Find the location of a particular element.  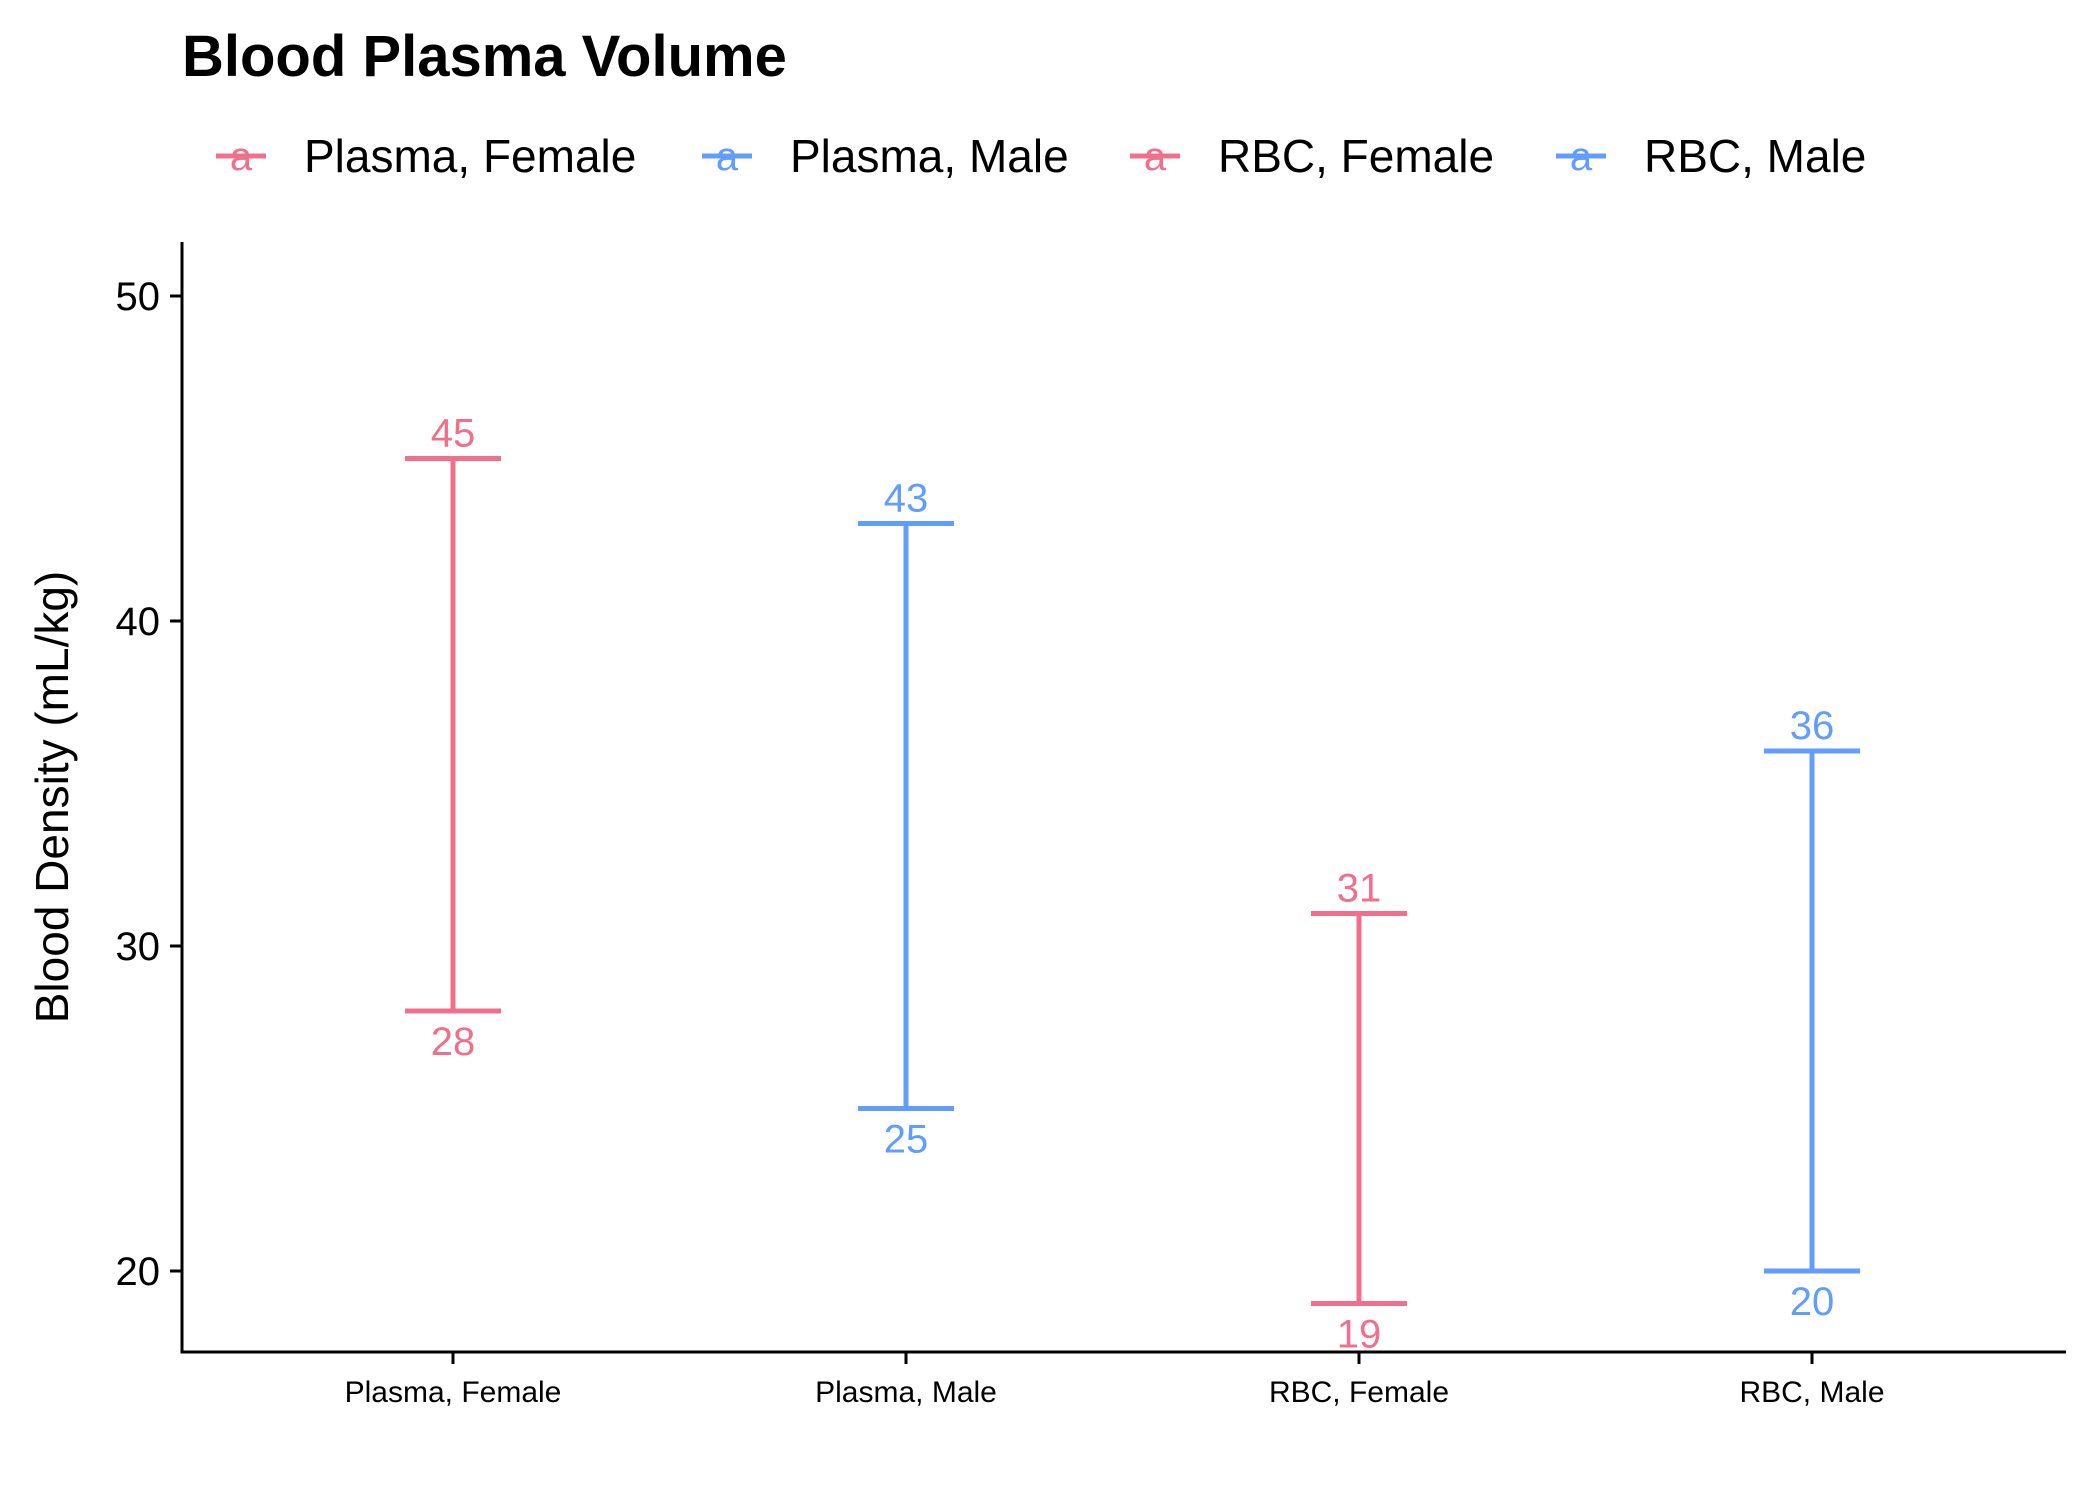

errorbar: 36 20 is located at coordinates (1812, 1014).